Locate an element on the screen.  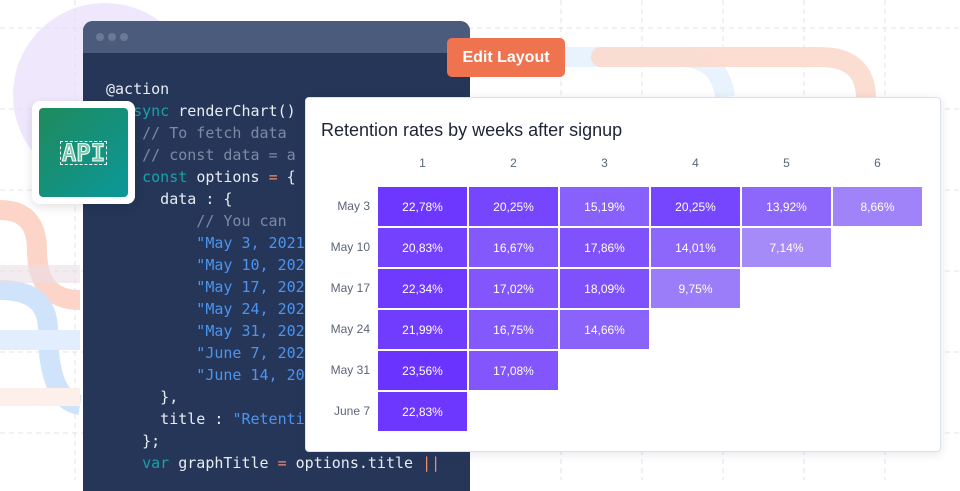
code-token: options is located at coordinates (232, 177).